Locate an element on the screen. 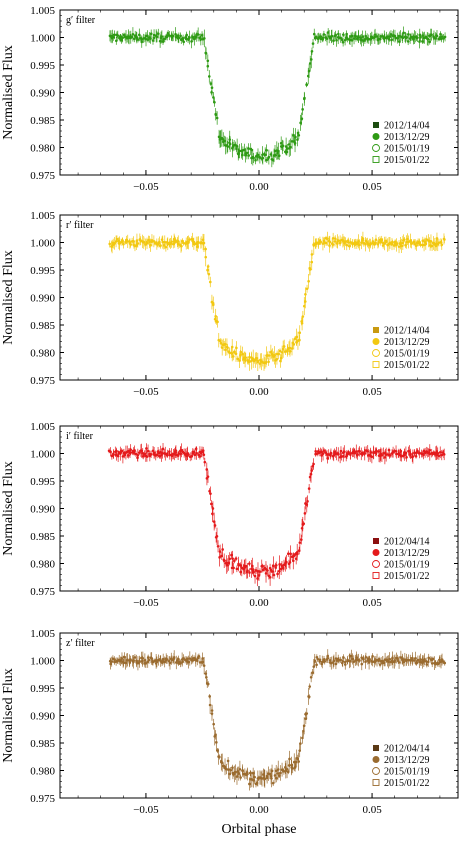  y-tick-label: 1.000 is located at coordinates (42, 455).